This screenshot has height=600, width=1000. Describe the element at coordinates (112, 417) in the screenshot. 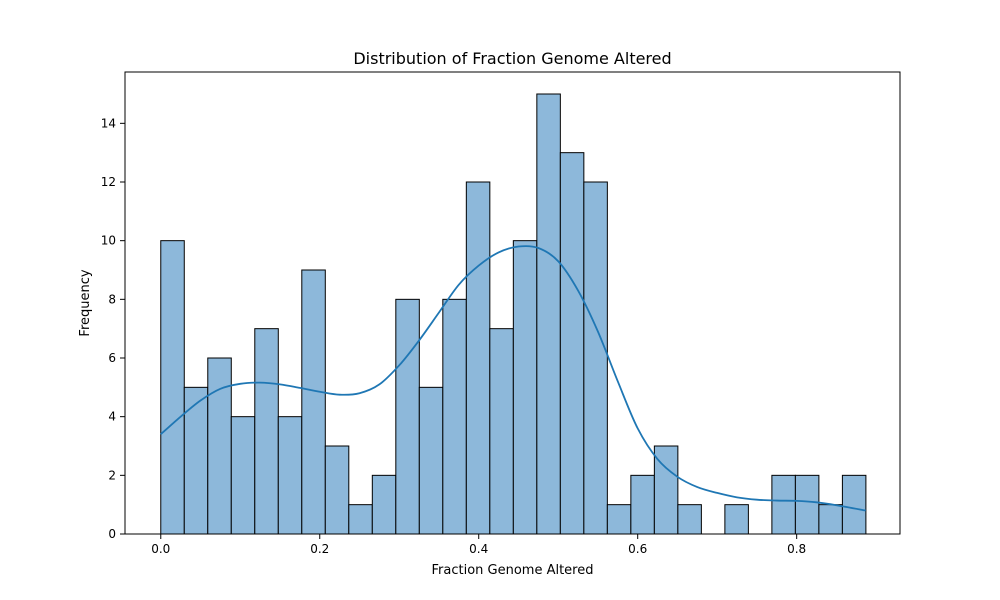

I see `y-tick-label: 4` at that location.